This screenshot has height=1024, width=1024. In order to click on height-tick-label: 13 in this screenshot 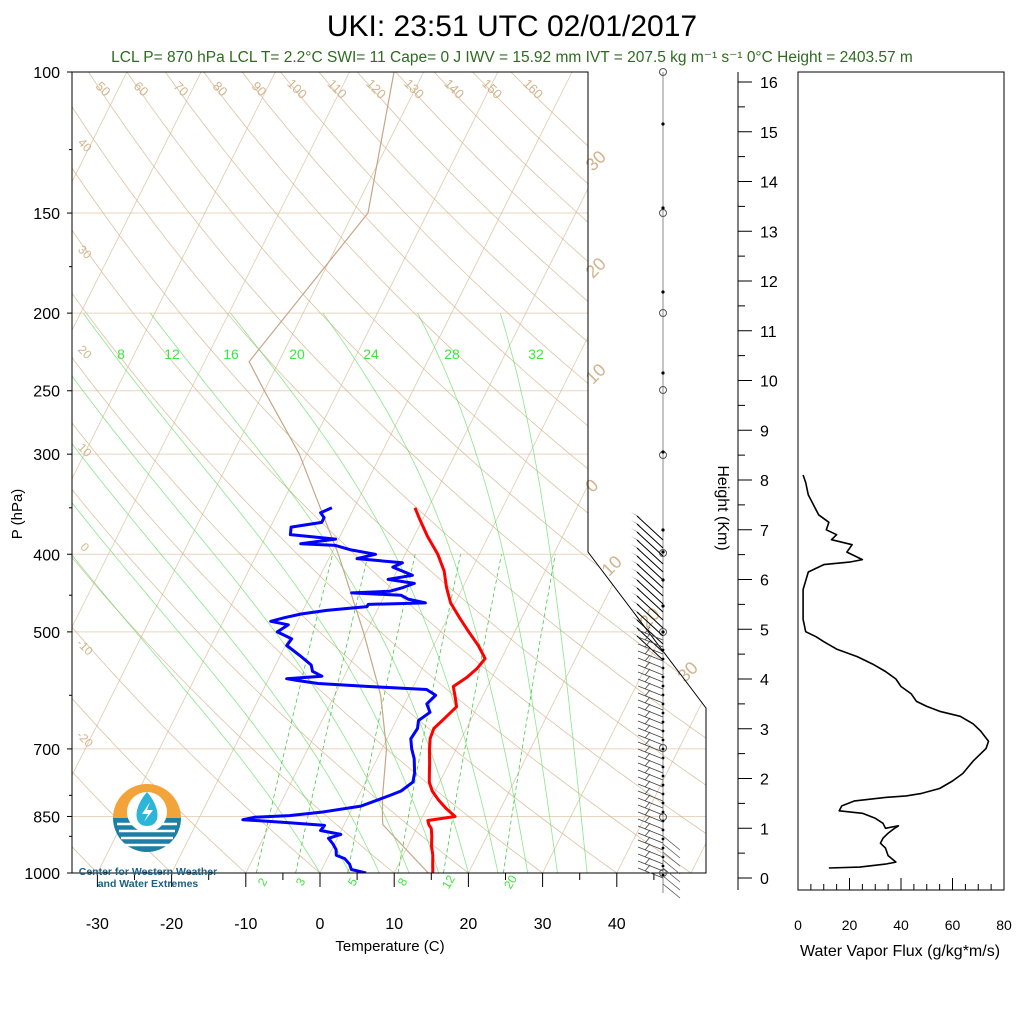, I will do `click(769, 232)`.